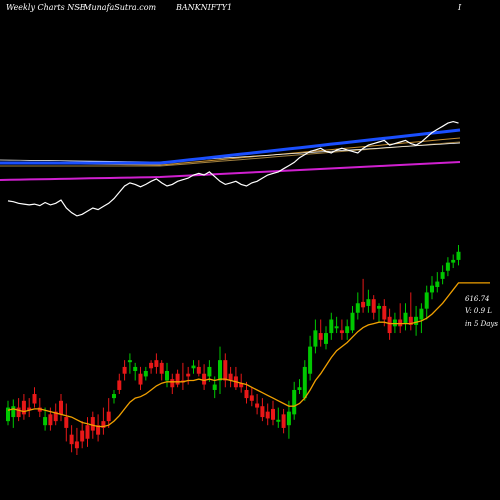 This screenshot has width=500, height=500. Describe the element at coordinates (204, 7) in the screenshot. I see `symbol-label: BANKNIFTY1` at that location.